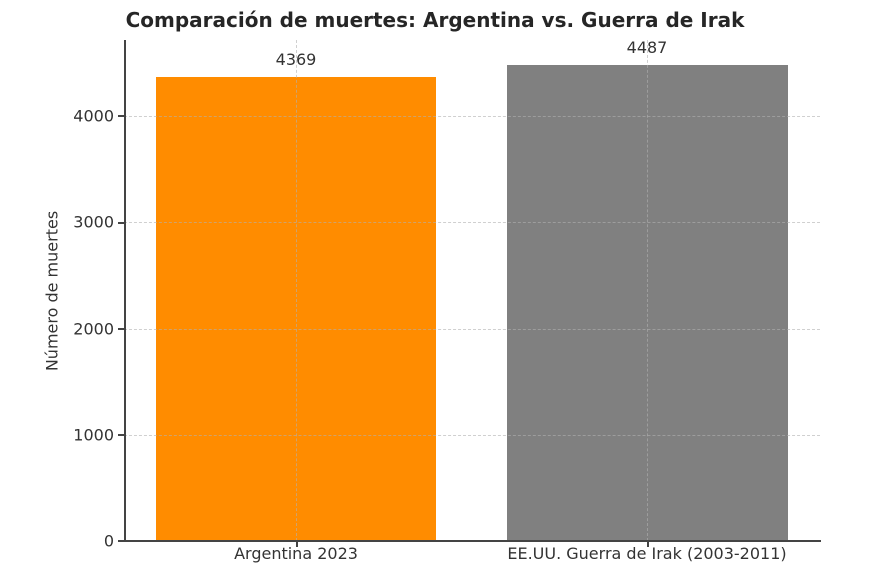  Describe the element at coordinates (472, 329) in the screenshot. I see `gridline-2000` at that location.